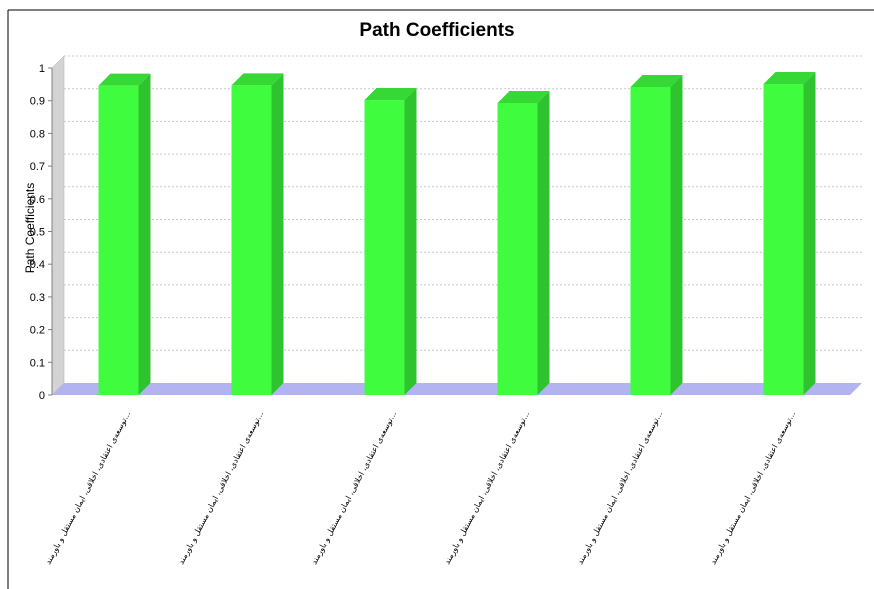 The width and height of the screenshot is (874, 589). What do you see at coordinates (42, 69) in the screenshot?
I see `y-tick-label: 1` at bounding box center [42, 69].